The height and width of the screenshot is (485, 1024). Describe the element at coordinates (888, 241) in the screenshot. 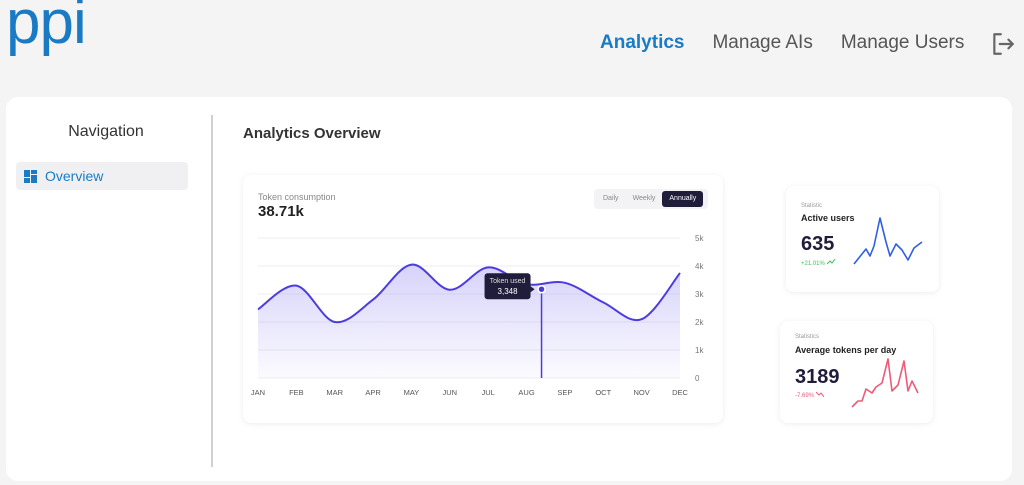

I see `active-users-sparkline` at that location.